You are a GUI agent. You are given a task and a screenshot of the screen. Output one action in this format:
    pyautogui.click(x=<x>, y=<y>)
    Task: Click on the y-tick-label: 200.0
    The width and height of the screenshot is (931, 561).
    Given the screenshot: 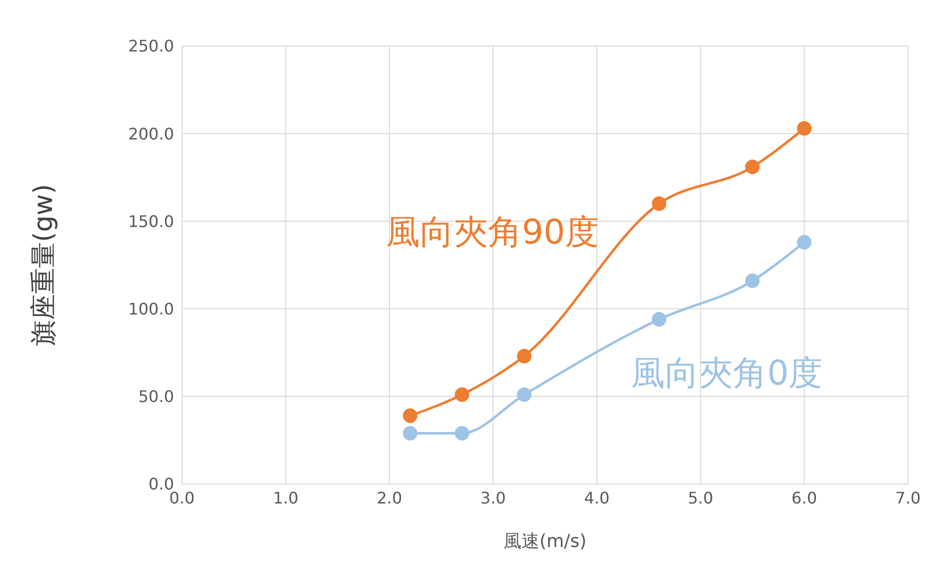 What is the action you would take?
    pyautogui.click(x=151, y=134)
    